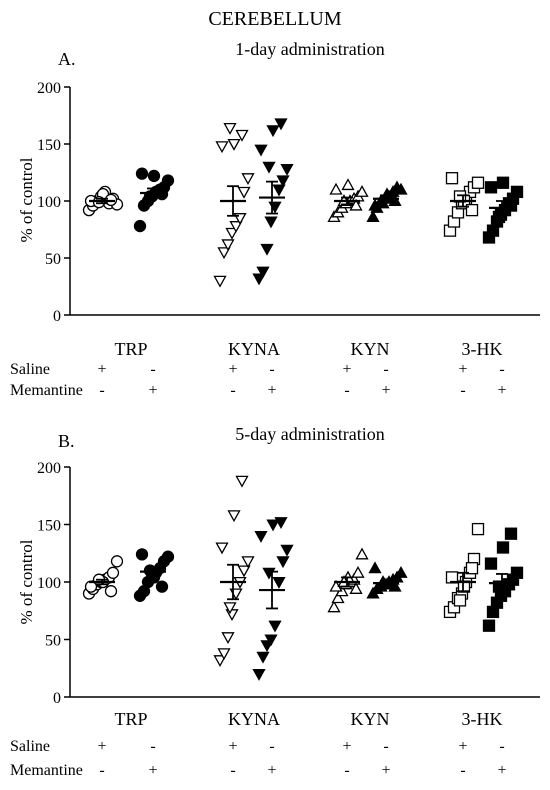 The width and height of the screenshot is (550, 790). What do you see at coordinates (309, 434) in the screenshot?
I see `panel-title: 5-day administration` at bounding box center [309, 434].